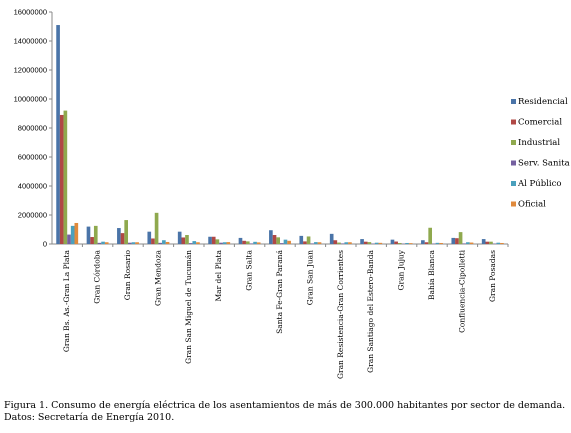 The height and width of the screenshot is (433, 571). What do you see at coordinates (532, 205) in the screenshot?
I see `legend-label: Oficial` at bounding box center [532, 205].